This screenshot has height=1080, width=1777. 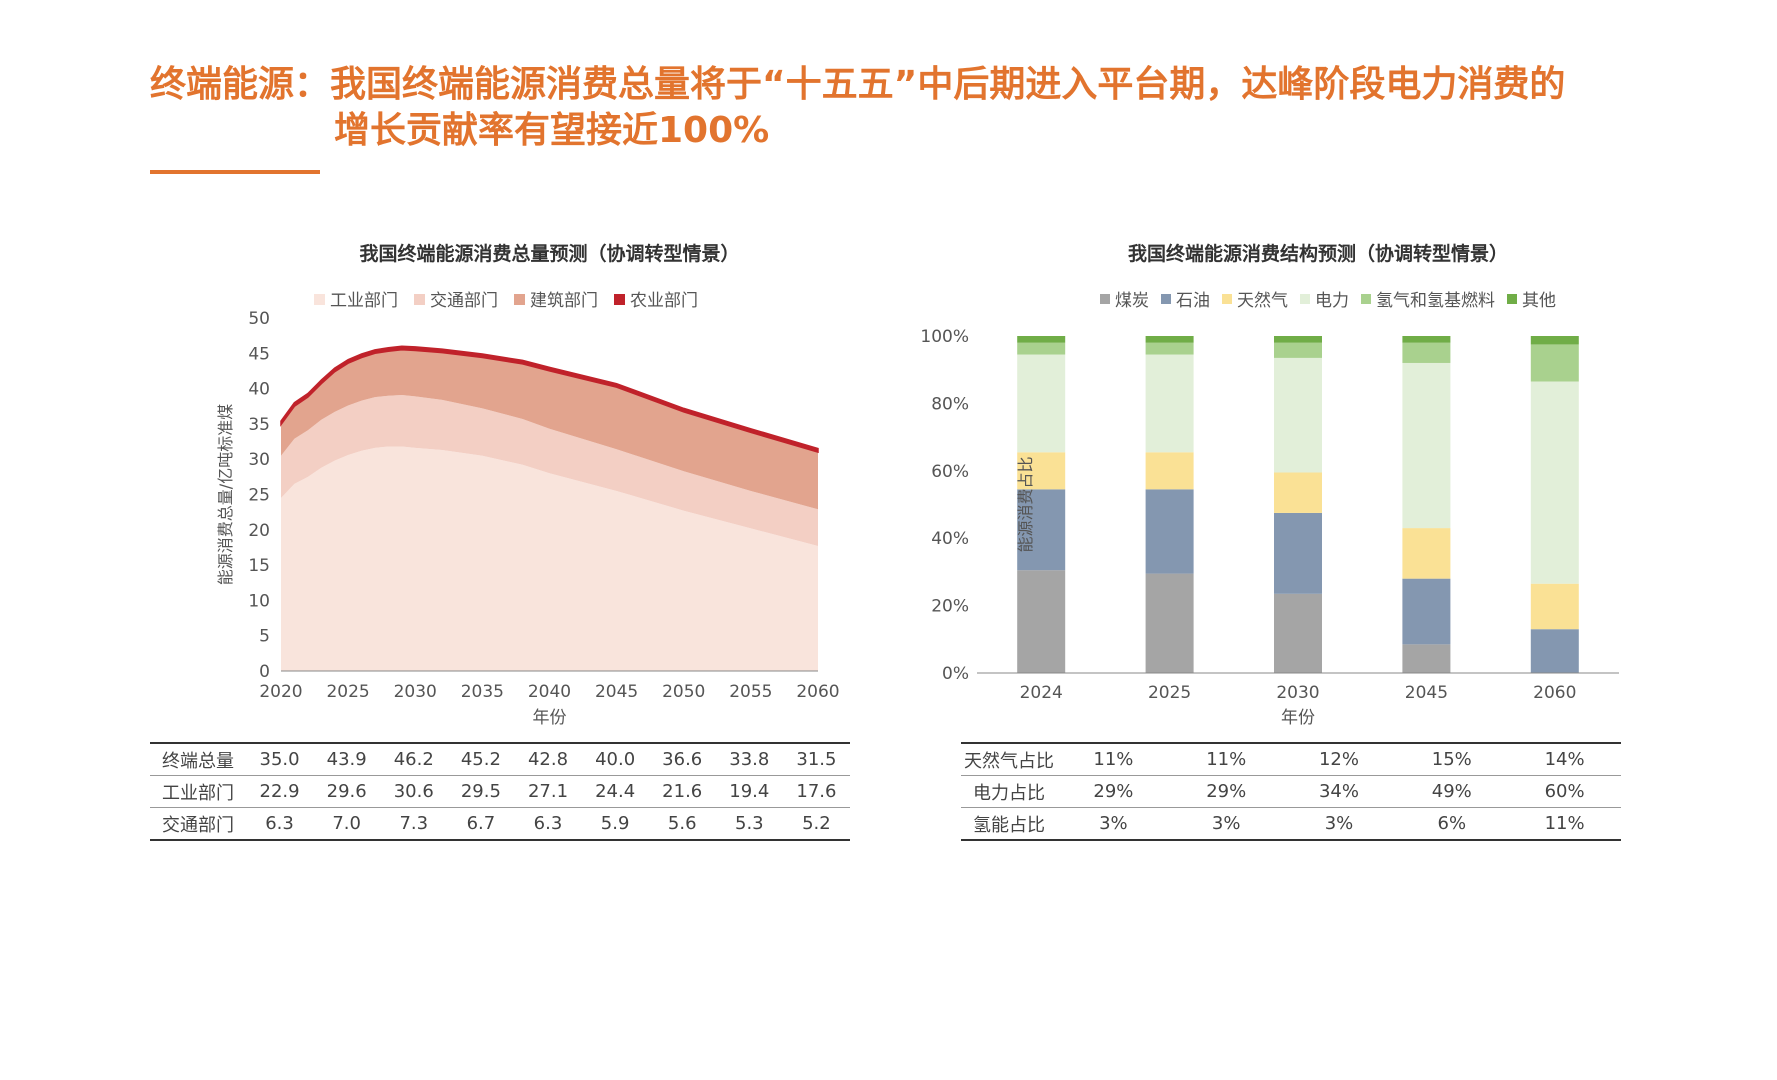 I want to click on table-cell: 29.5, so click(x=480, y=791).